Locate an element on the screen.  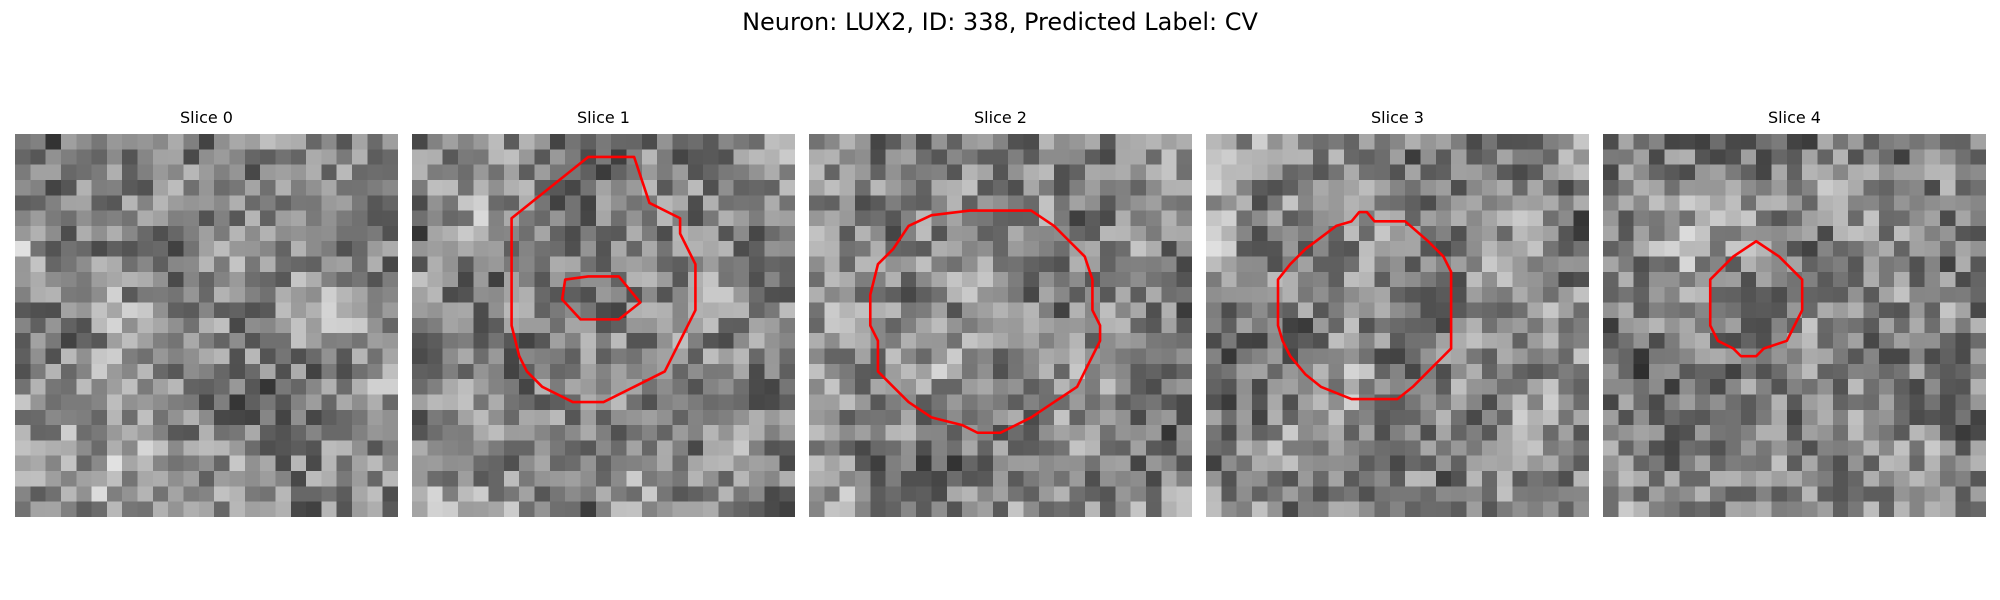
slice-title: Slice 3 is located at coordinates (1397, 117).